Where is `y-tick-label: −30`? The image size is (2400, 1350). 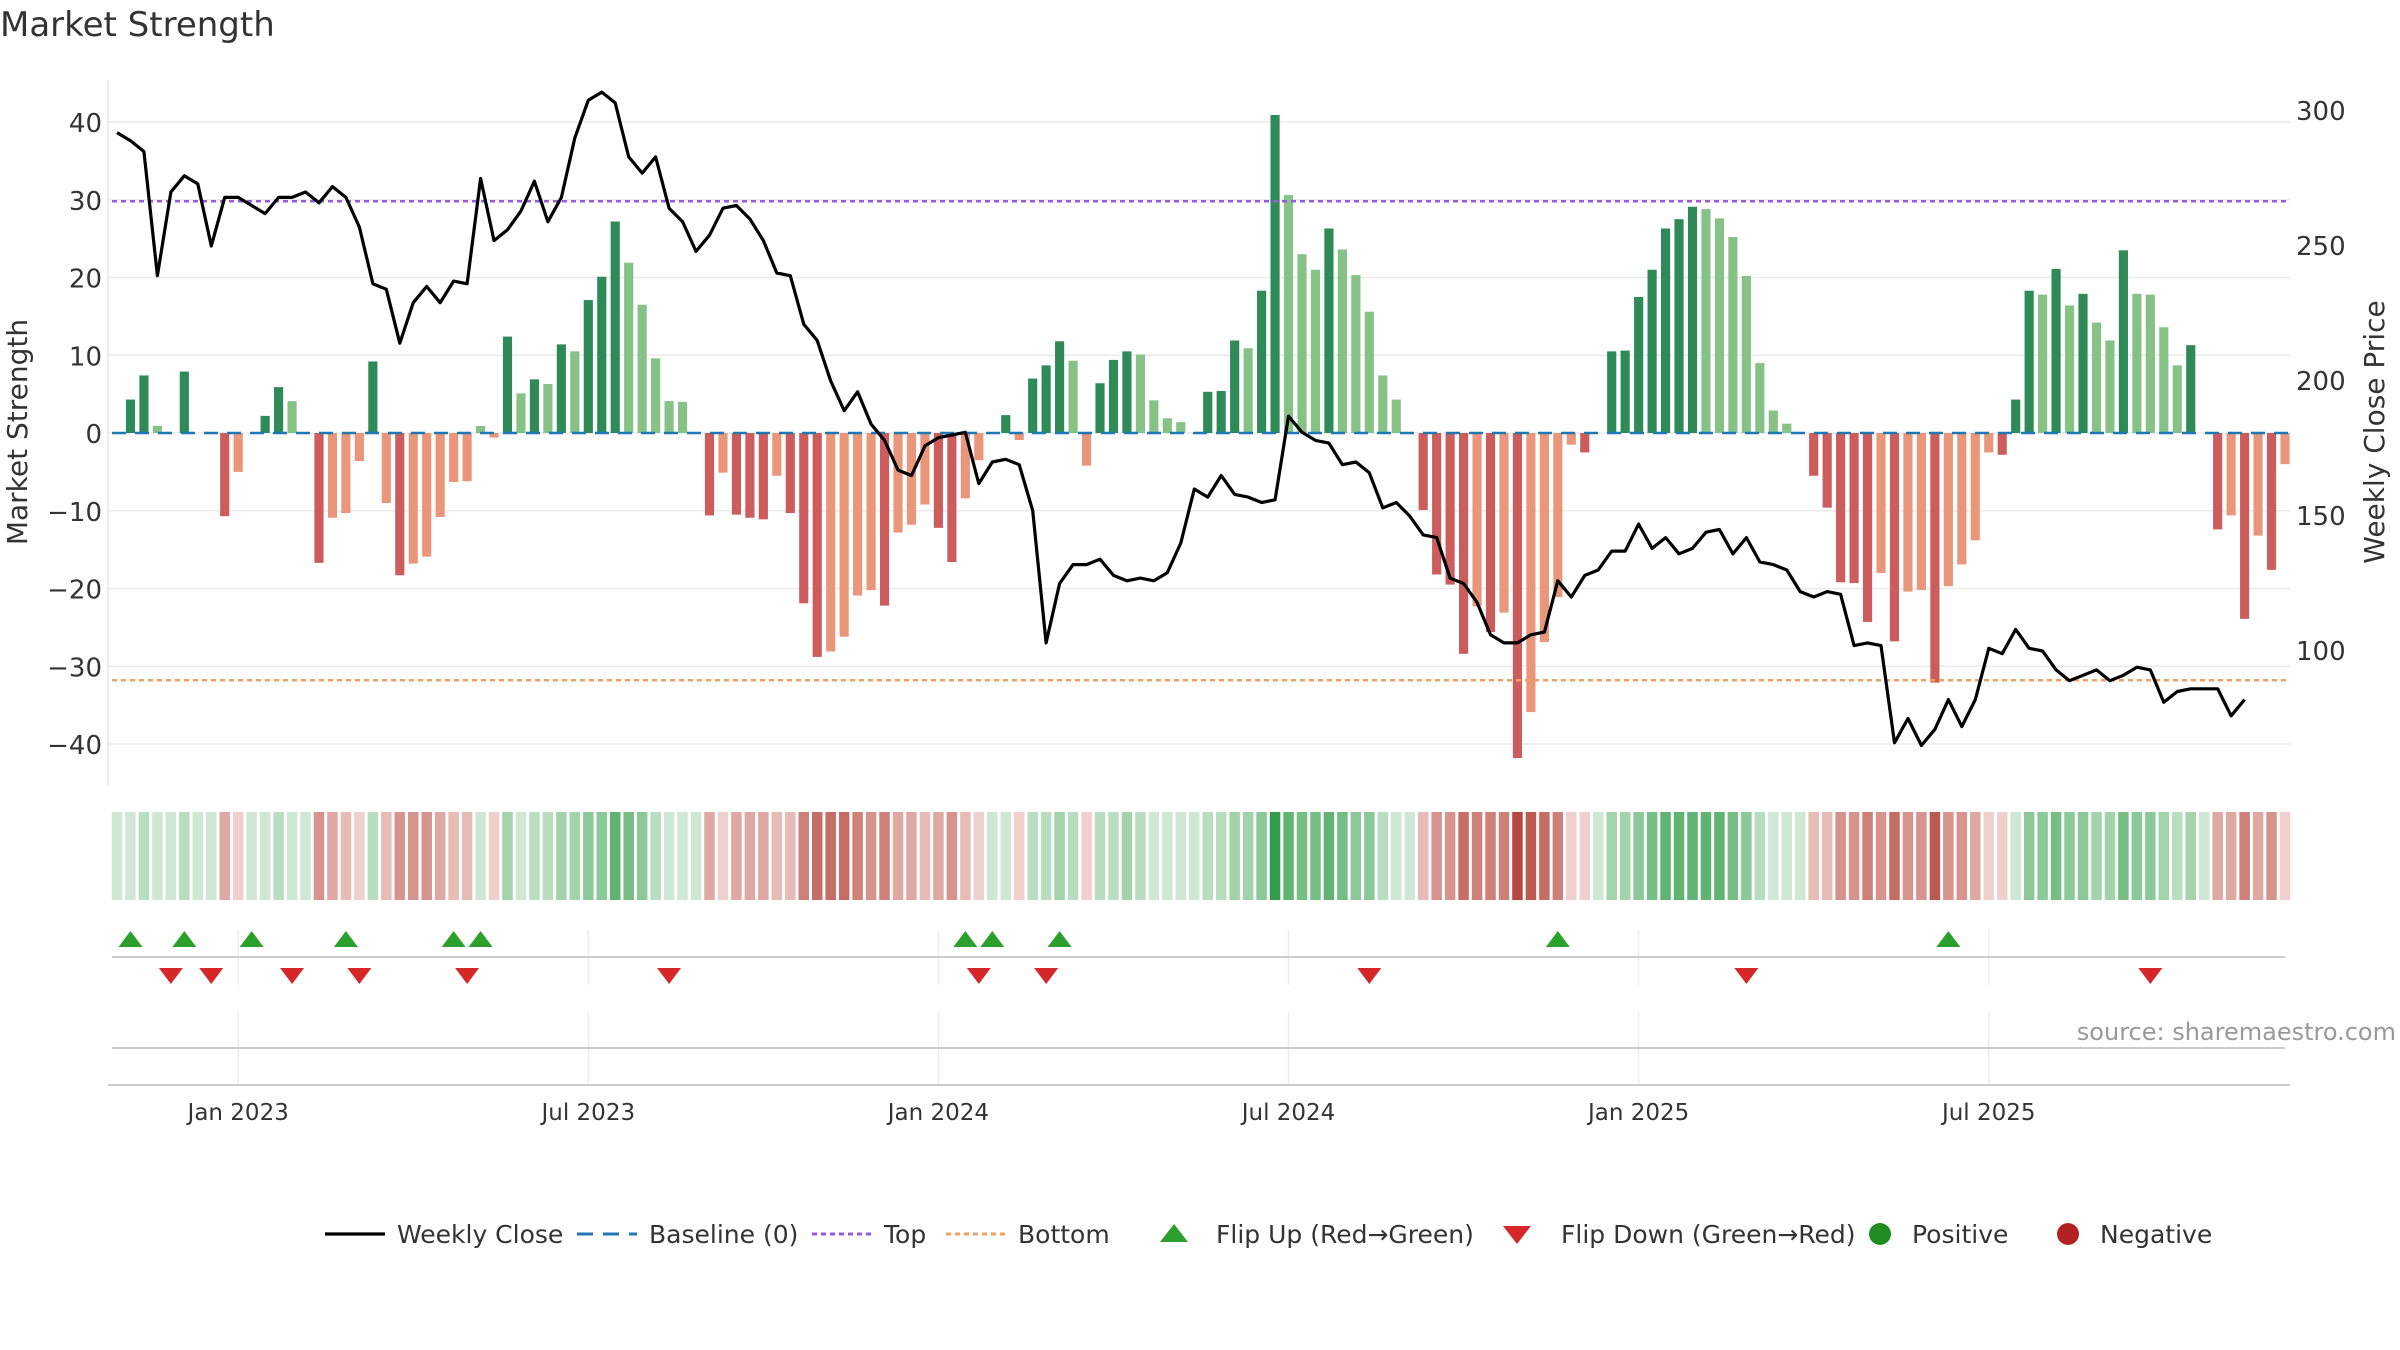 y-tick-label: −30 is located at coordinates (74, 668).